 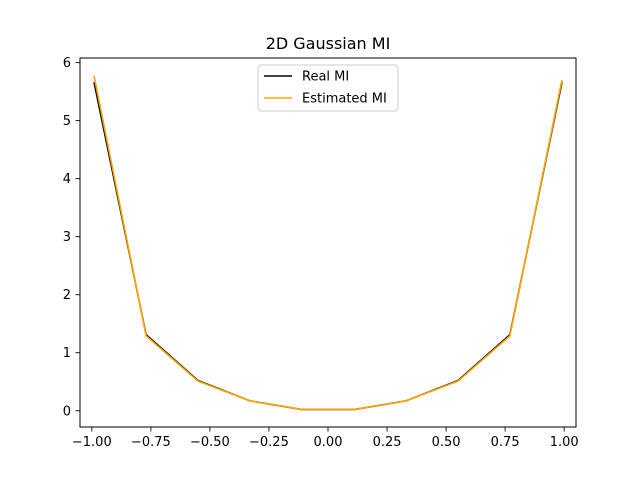 What do you see at coordinates (67, 63) in the screenshot?
I see `y-tick-label: 6` at bounding box center [67, 63].